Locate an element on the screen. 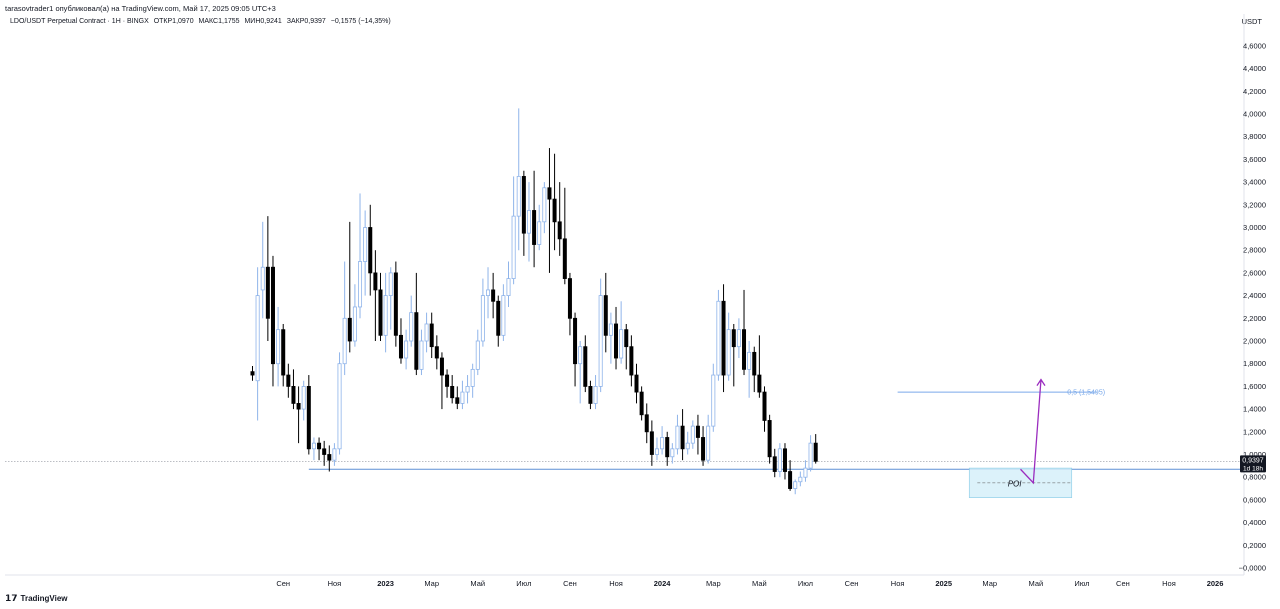 This screenshot has width=1280, height=609. forecast-arrow-line is located at coordinates (1031, 432).